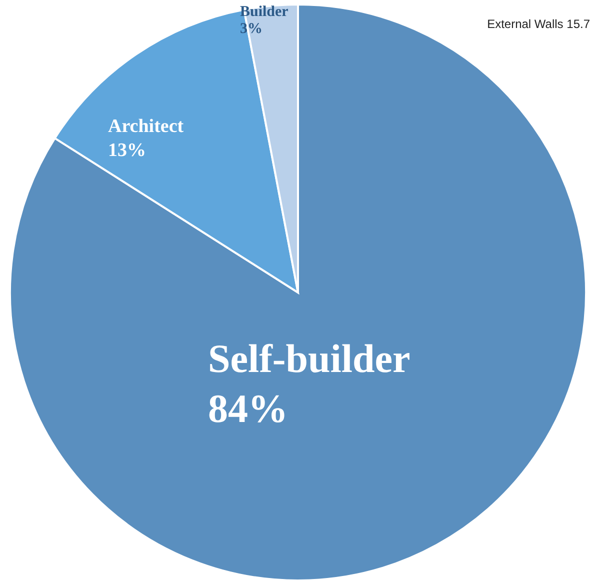 The height and width of the screenshot is (585, 596). Describe the element at coordinates (146, 126) in the screenshot. I see `slice-label: Architect` at that location.